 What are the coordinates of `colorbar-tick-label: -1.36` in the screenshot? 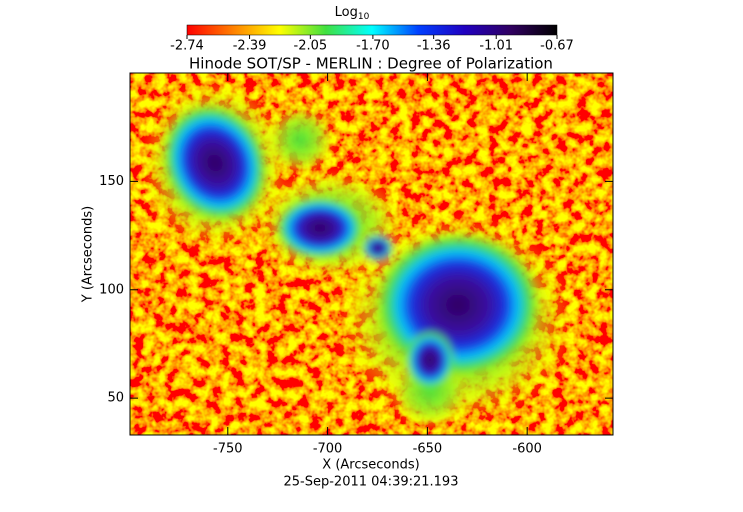 It's located at (434, 46).